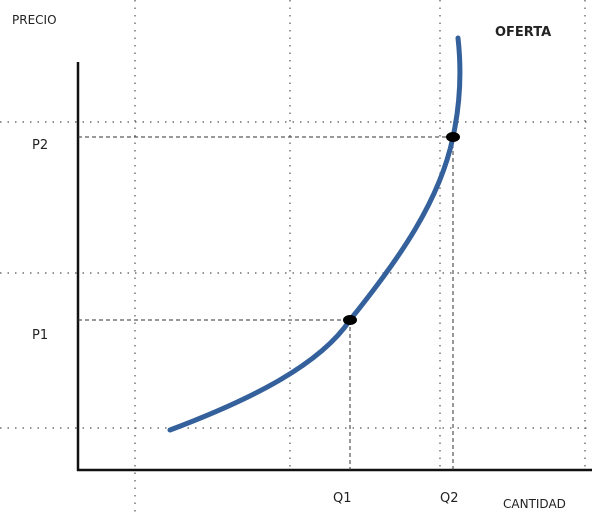 The image size is (592, 513). What do you see at coordinates (40, 335) in the screenshot?
I see `price-label: P1` at bounding box center [40, 335].